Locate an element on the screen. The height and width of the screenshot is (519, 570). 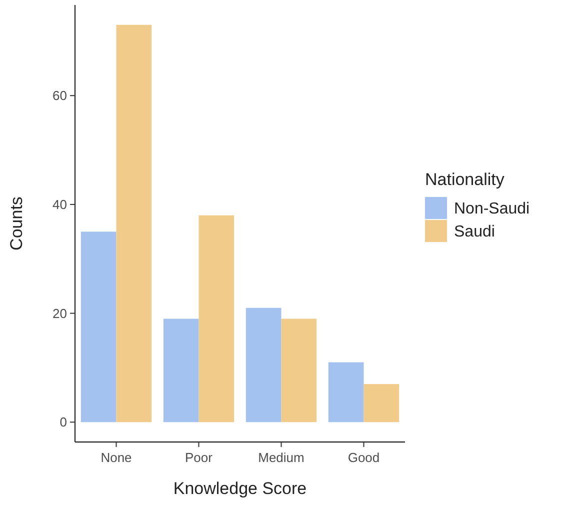
x-tick-label: Medium is located at coordinates (281, 457).